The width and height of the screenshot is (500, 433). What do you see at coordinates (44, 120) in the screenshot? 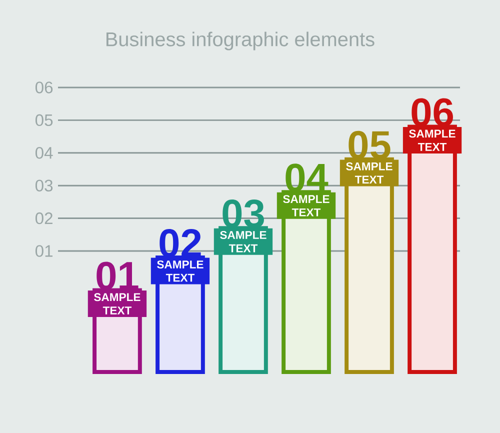
I see `y-tick-label: 05` at bounding box center [44, 120].